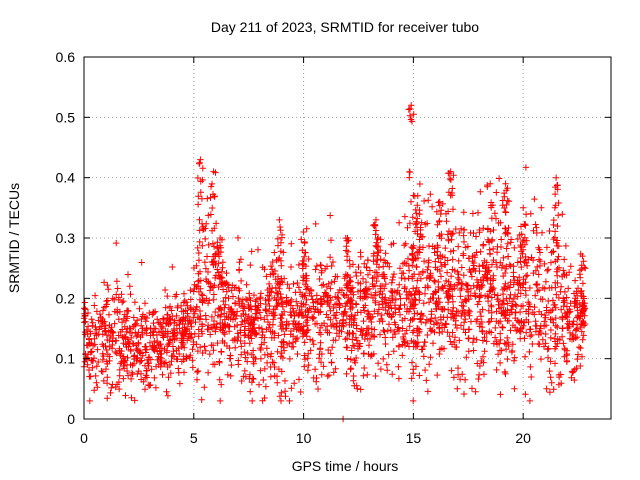 This screenshot has height=480, width=640. What do you see at coordinates (66, 117) in the screenshot?
I see `y-tick-label: 0.5` at bounding box center [66, 117].